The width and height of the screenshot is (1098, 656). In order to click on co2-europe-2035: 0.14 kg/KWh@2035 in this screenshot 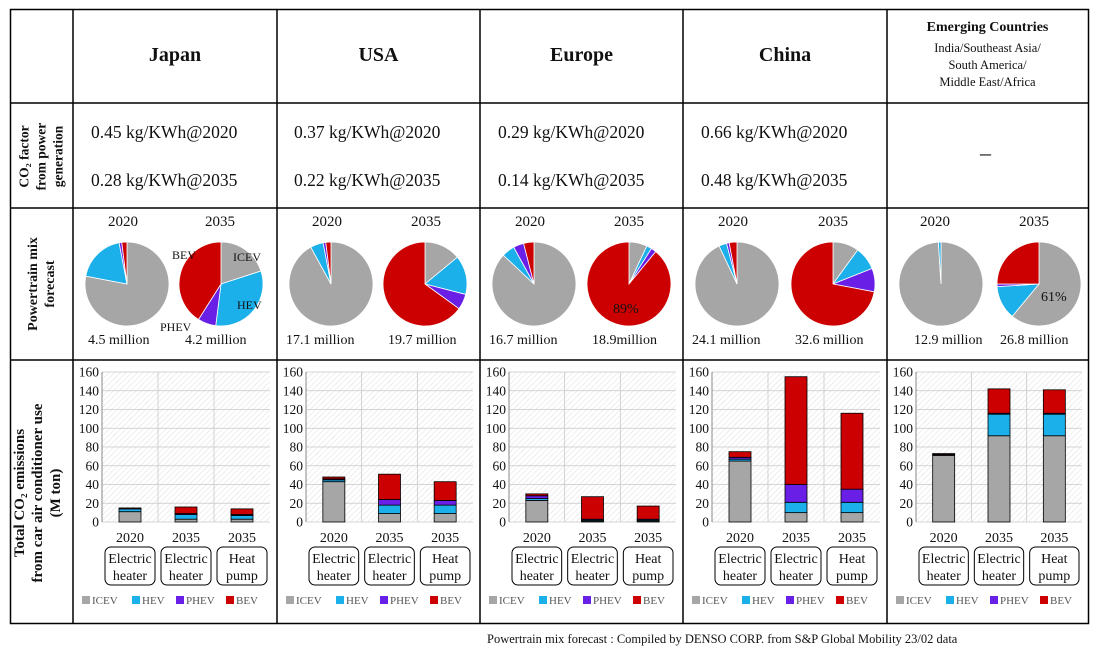, I will do `click(571, 180)`.